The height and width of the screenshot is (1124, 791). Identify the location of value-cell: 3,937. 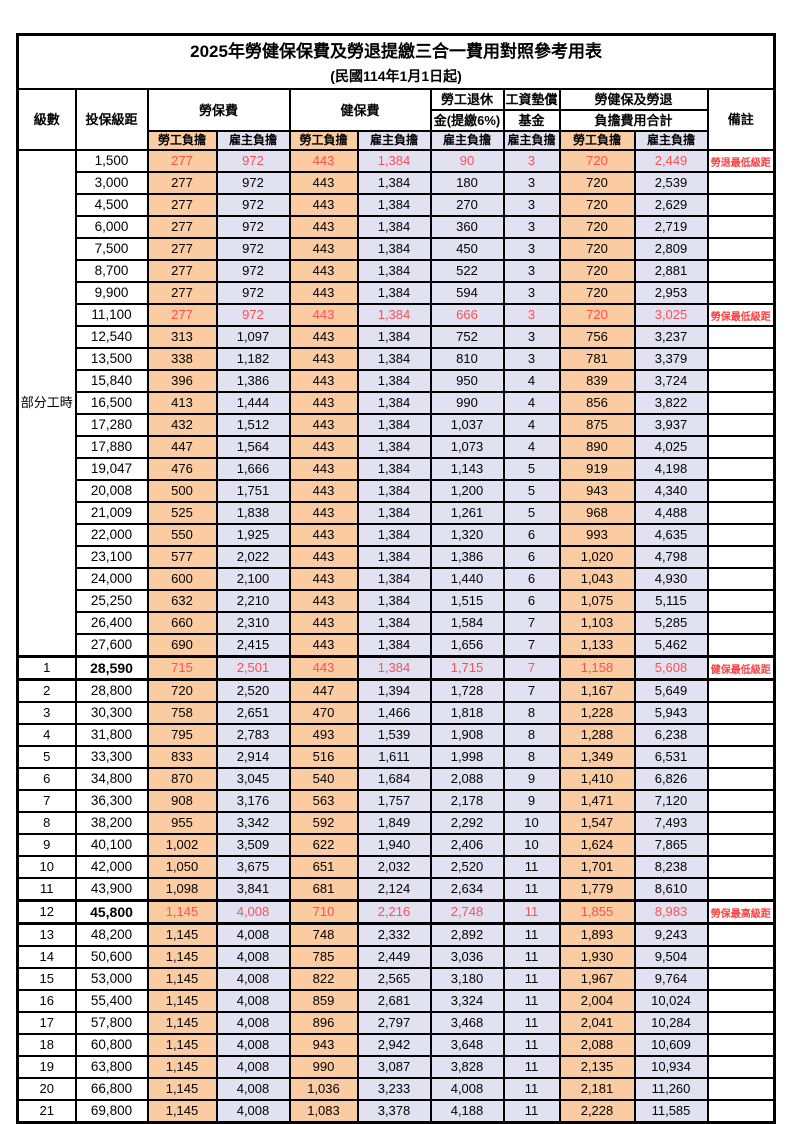
(671, 425).